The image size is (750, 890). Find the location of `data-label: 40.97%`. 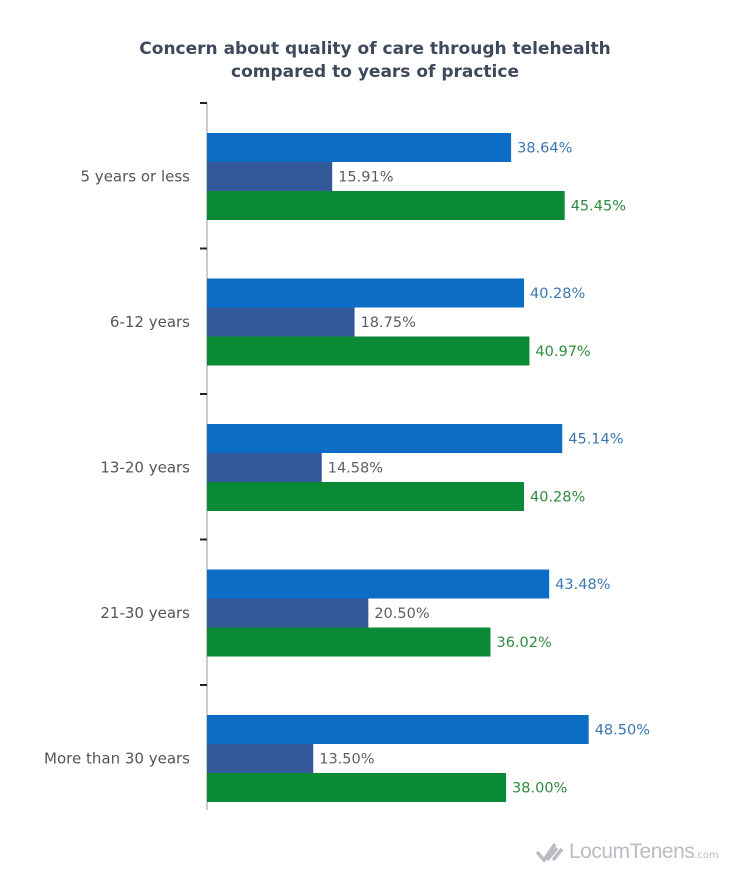

data-label: 40.97% is located at coordinates (562, 352).